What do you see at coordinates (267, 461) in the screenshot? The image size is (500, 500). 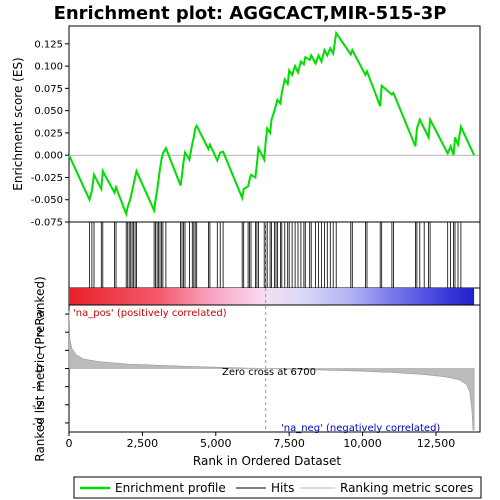 I see `x-axis-label: Rank in Ordered Dataset` at bounding box center [267, 461].